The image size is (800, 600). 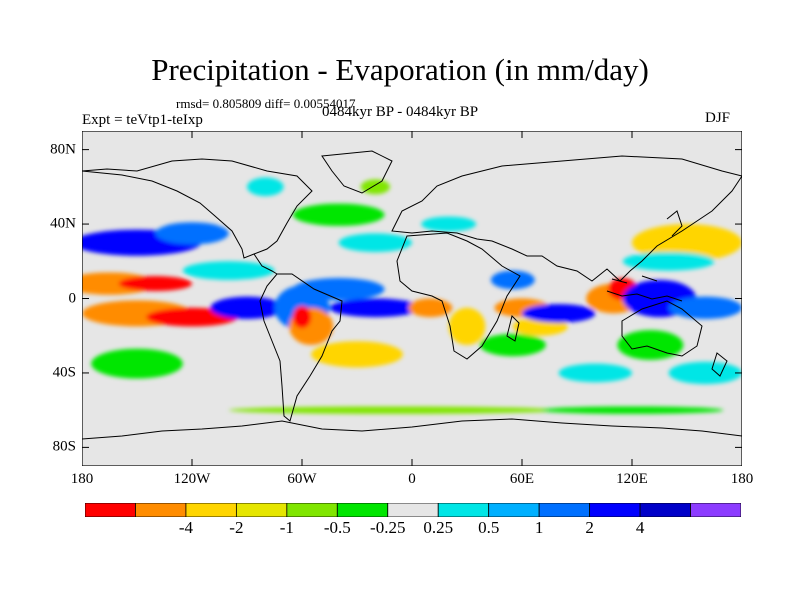 What do you see at coordinates (719, 364) in the screenshot?
I see `new-zealand-coast` at bounding box center [719, 364].